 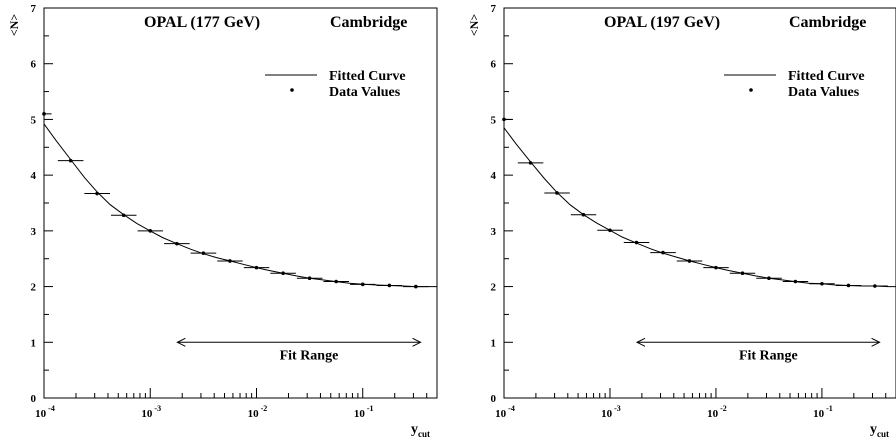 I want to click on fit-range-label: Fit Range, so click(x=768, y=355).